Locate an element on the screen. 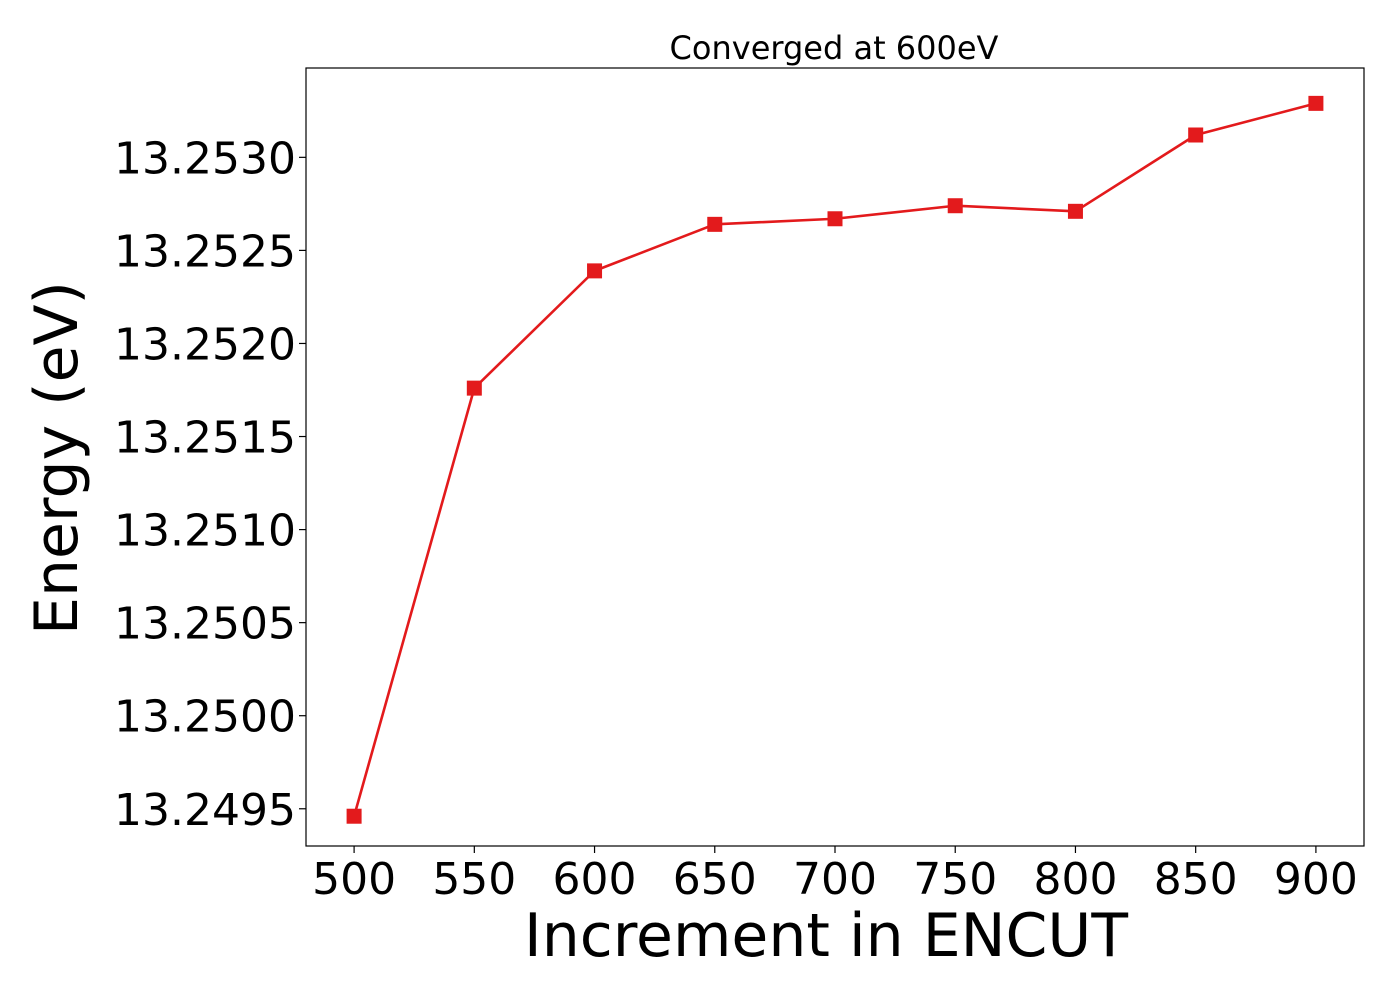 The width and height of the screenshot is (1400, 1004). y-tick-label: 13.2525 is located at coordinates (205, 251).